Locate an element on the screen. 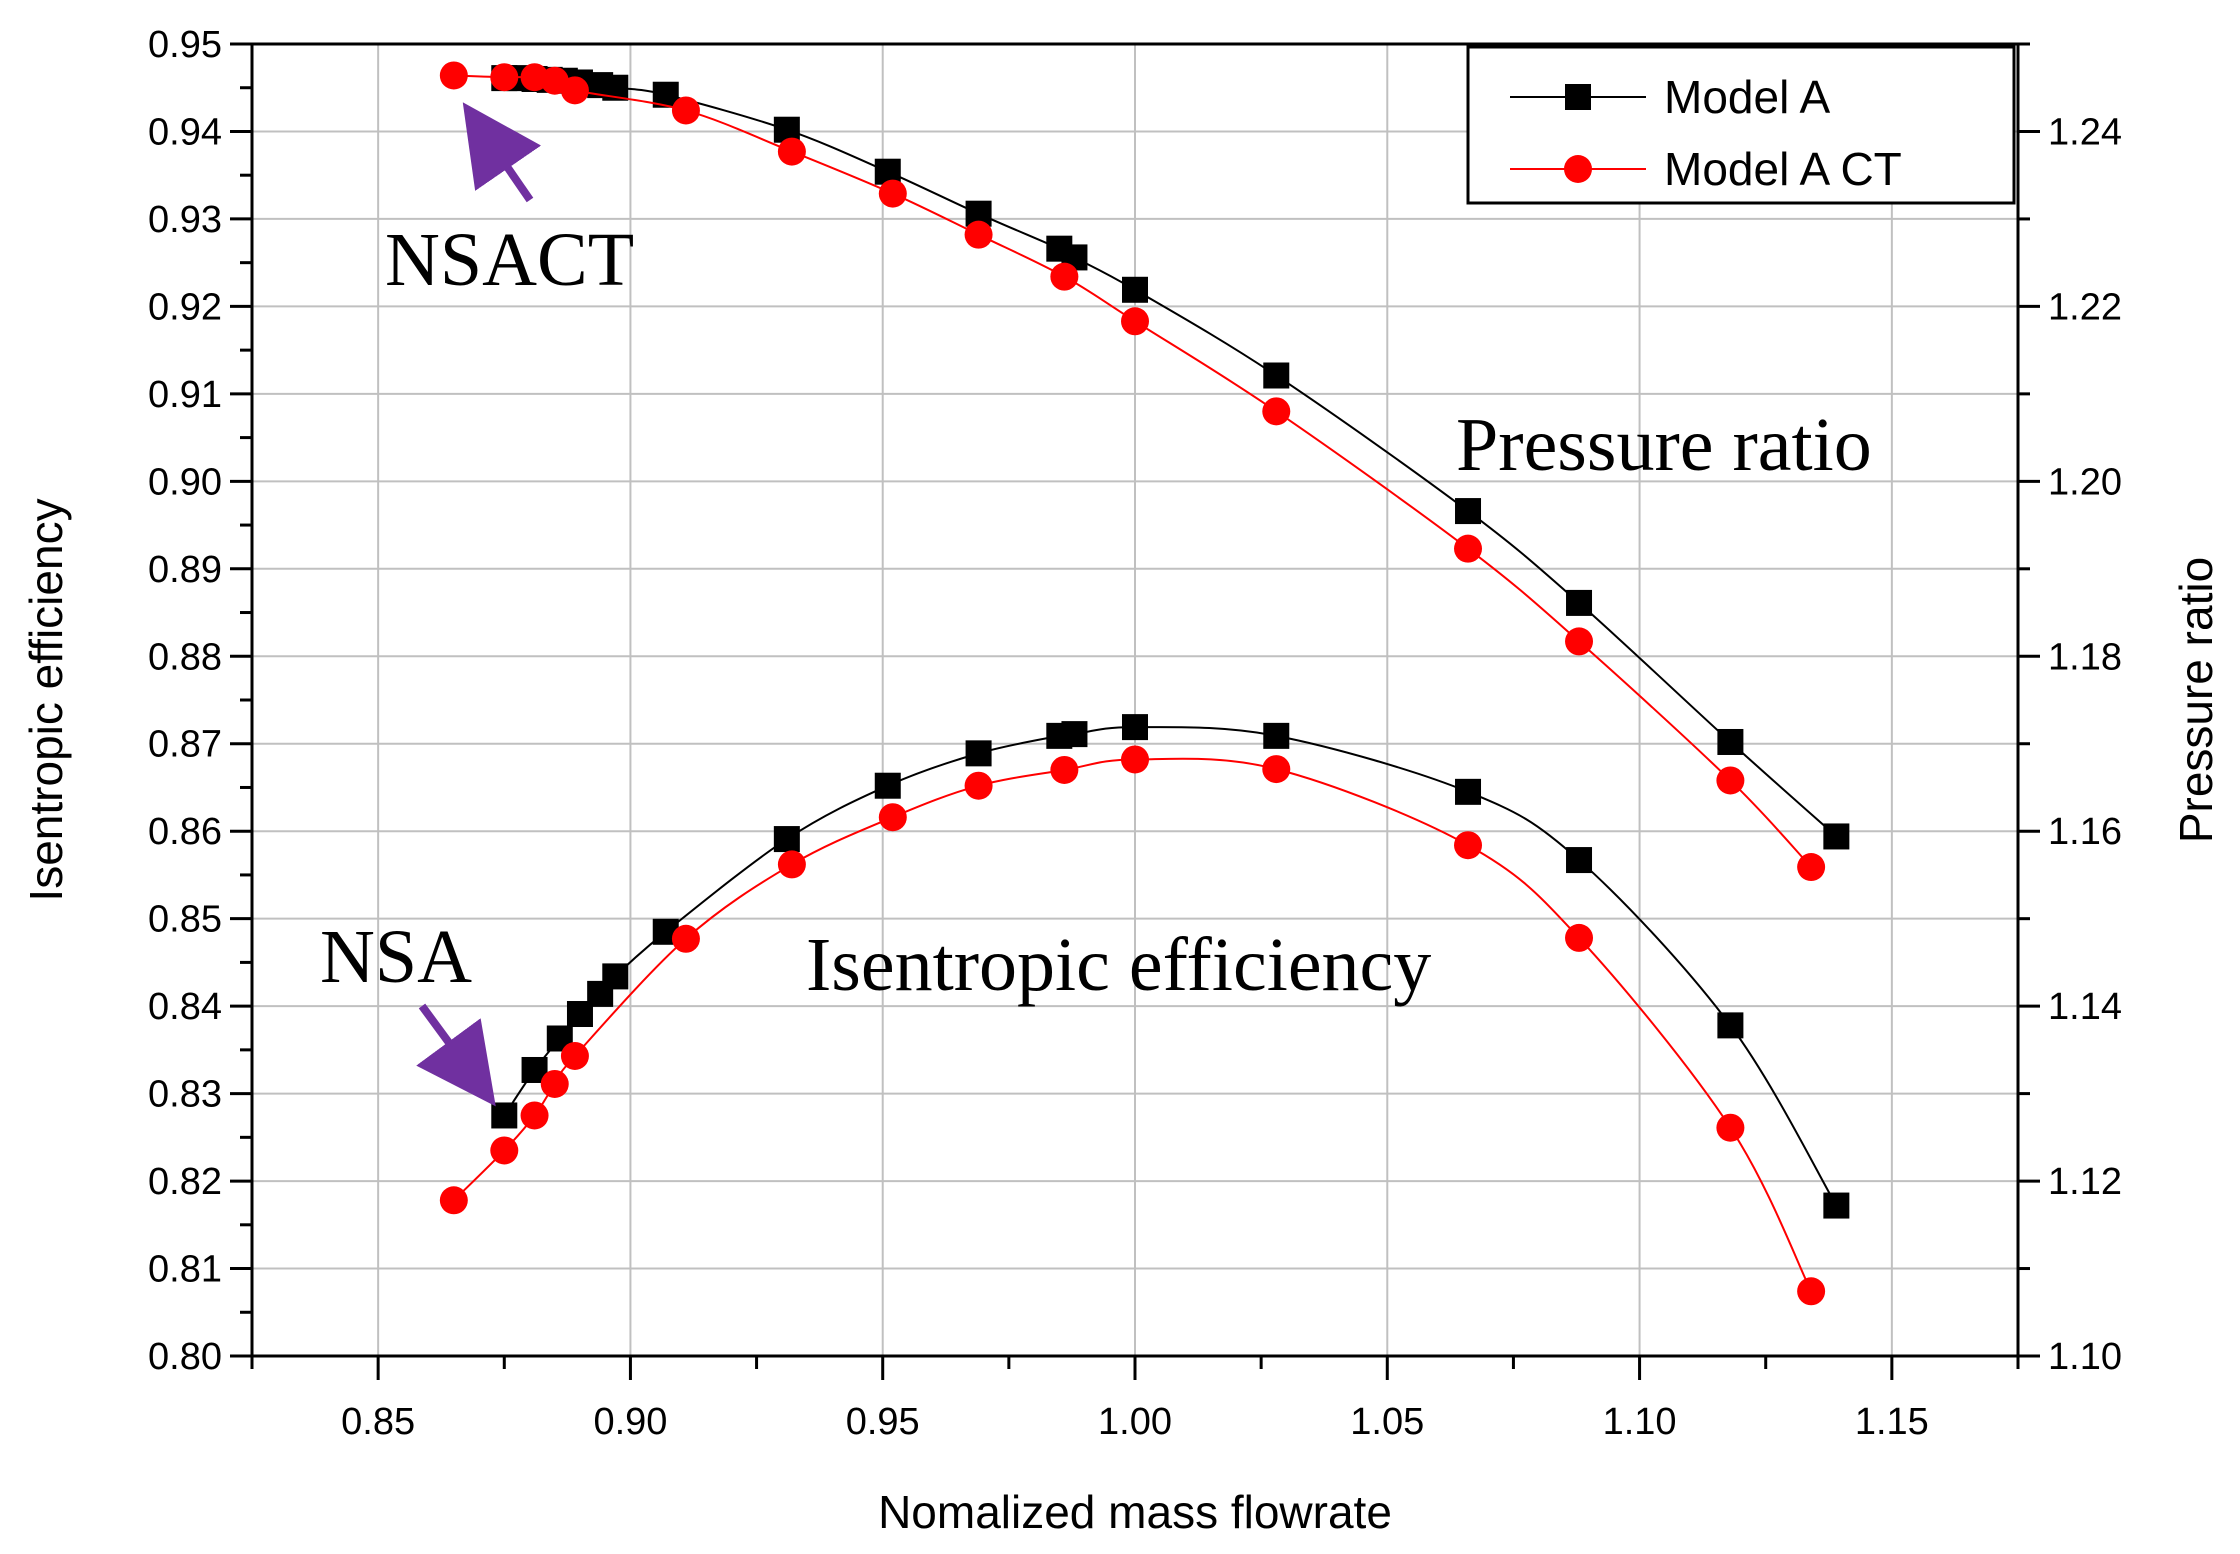  y-left-tick-label: 0.89 is located at coordinates (185, 570).